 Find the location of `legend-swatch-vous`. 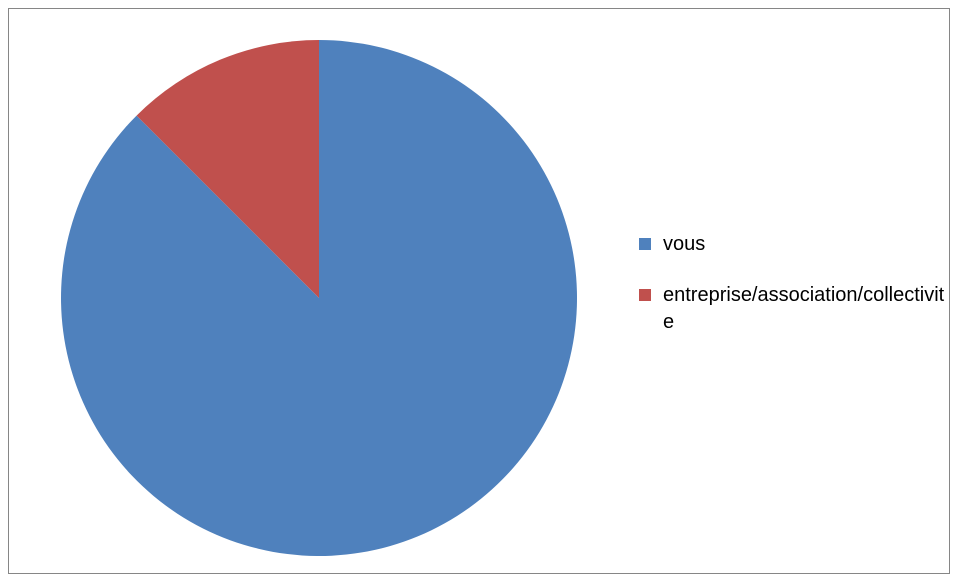

legend-swatch-vous is located at coordinates (645, 244).